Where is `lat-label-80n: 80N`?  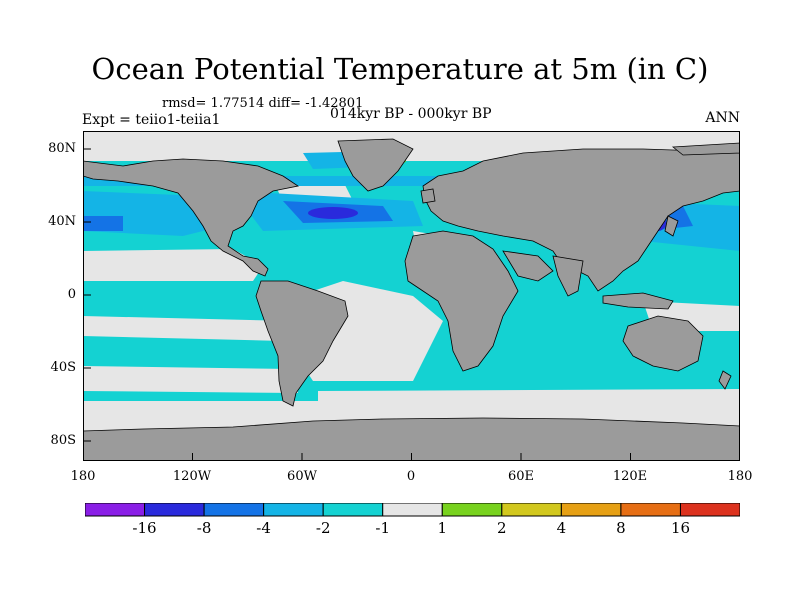
lat-label-80n: 80N is located at coordinates (62, 148).